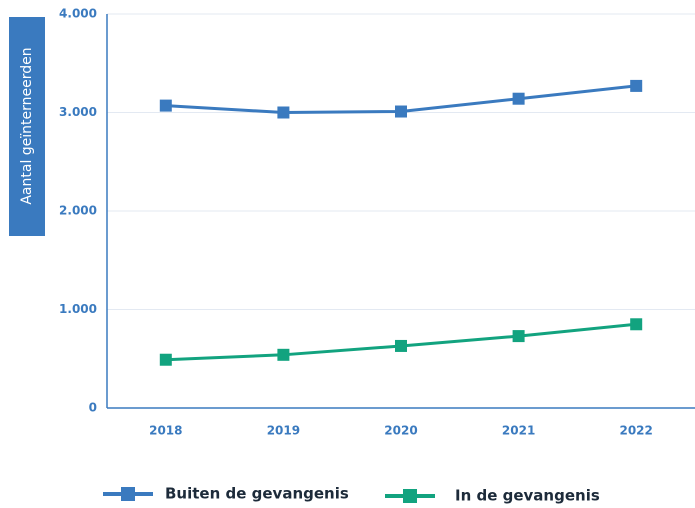  I want to click on legend-label: Buiten de gevangenis, so click(257, 494).